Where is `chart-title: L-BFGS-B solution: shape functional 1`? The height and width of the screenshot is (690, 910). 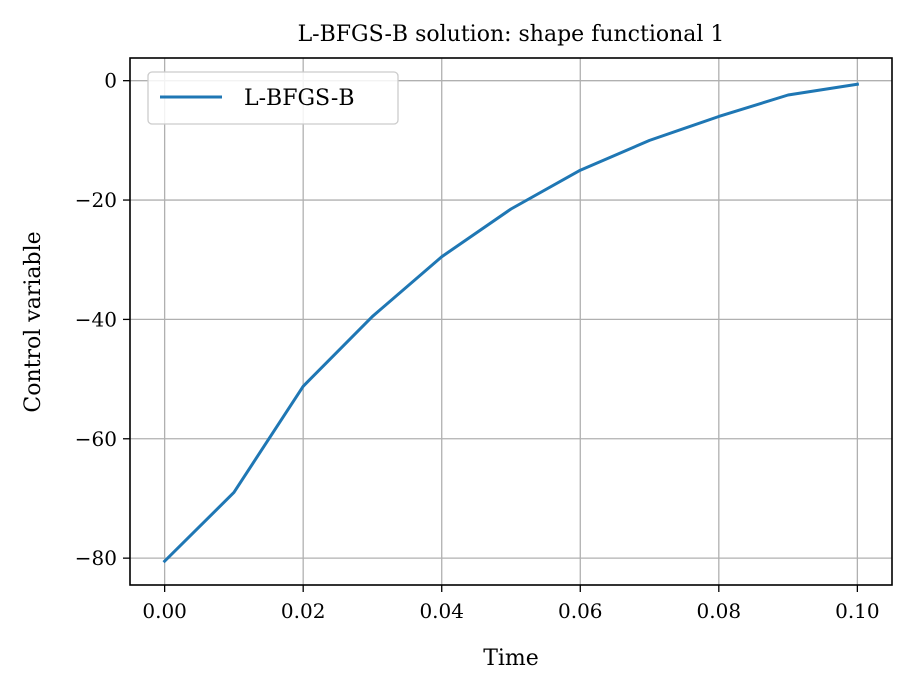
chart-title: L-BFGS-B solution: shape functional 1 is located at coordinates (511, 34).